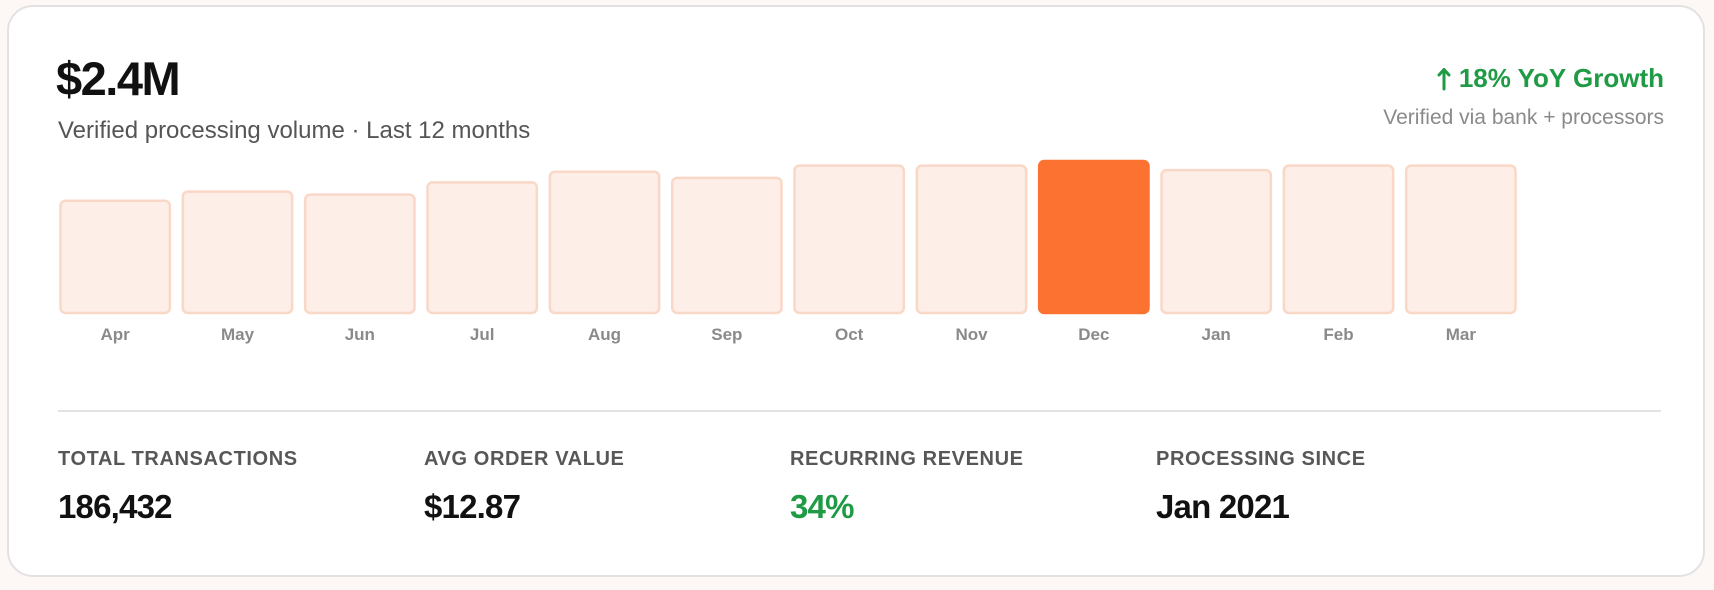 This screenshot has width=1714, height=590. I want to click on tick-label-feb: Feb, so click(1338, 334).